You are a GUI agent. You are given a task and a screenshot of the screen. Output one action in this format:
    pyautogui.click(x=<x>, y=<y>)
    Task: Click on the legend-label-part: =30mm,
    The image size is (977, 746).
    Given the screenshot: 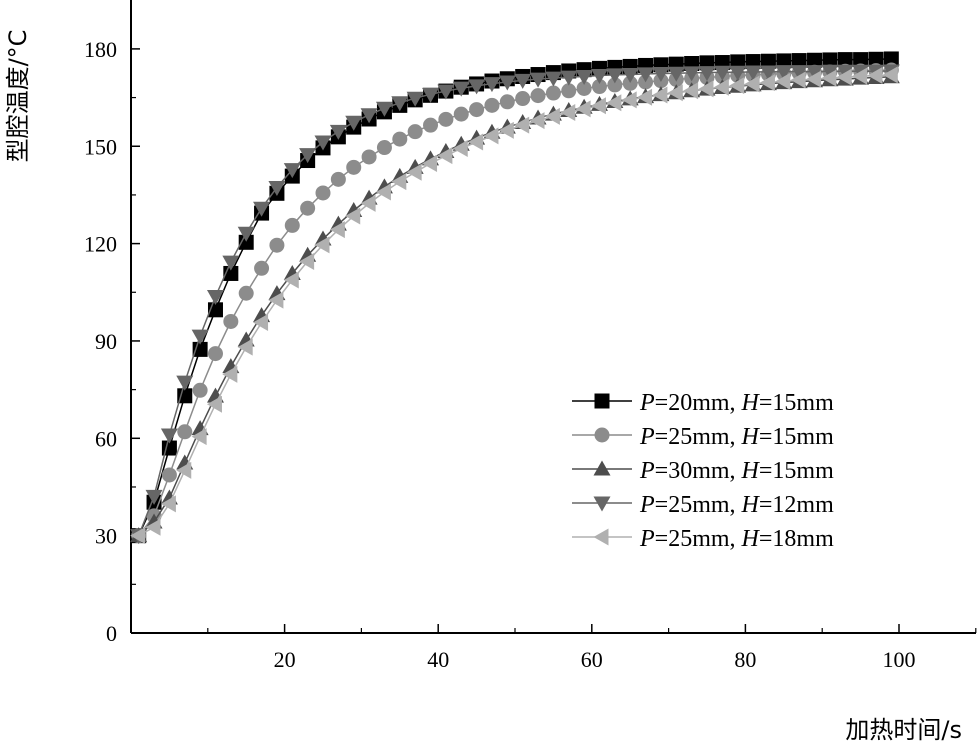 What is the action you would take?
    pyautogui.click(x=698, y=471)
    